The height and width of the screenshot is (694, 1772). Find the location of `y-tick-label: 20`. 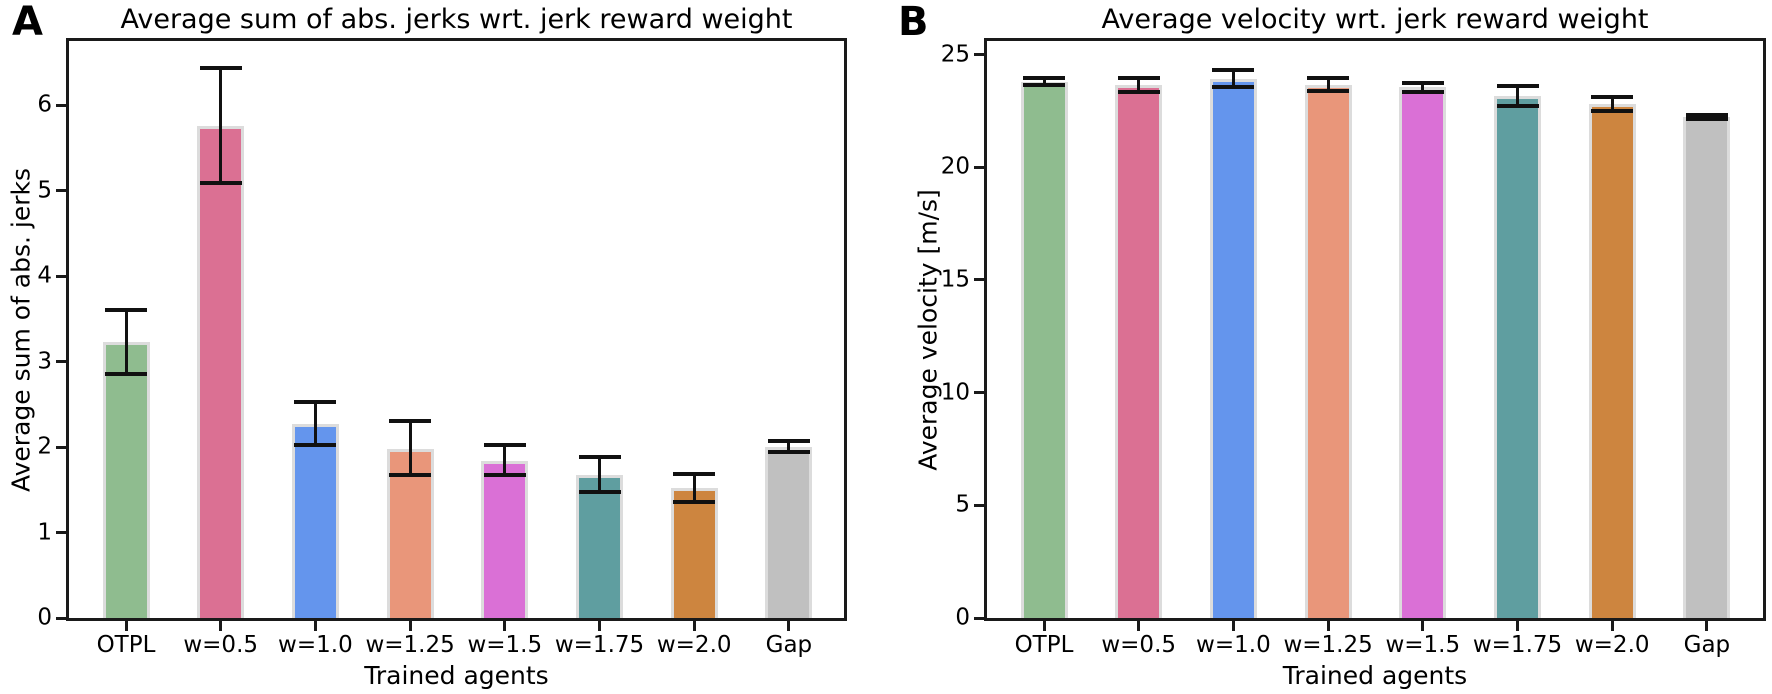

y-tick-label: 20 is located at coordinates (955, 166).